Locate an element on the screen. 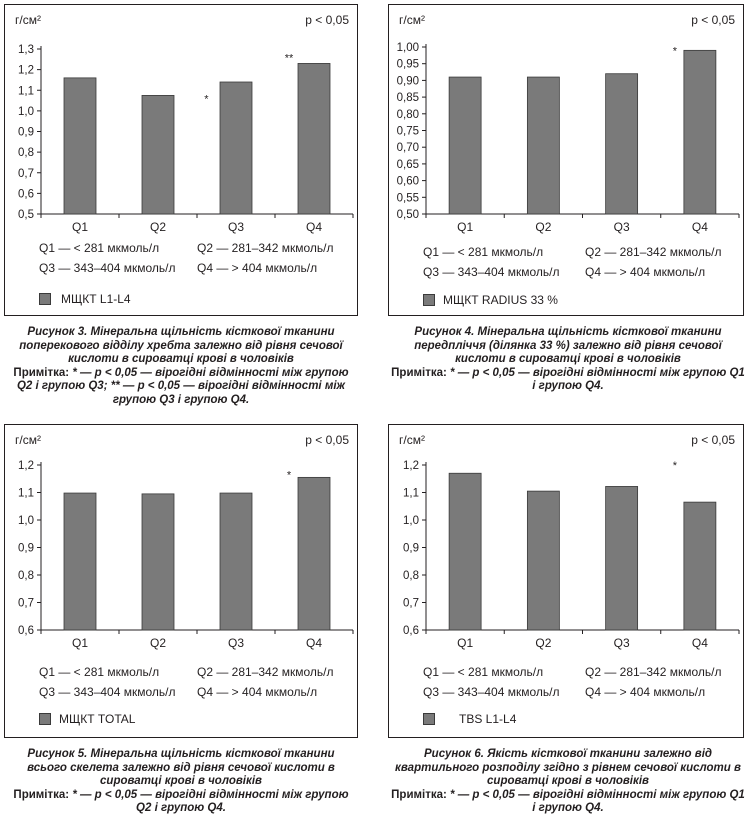  y-tick-label: 0,80 is located at coordinates (408, 115).